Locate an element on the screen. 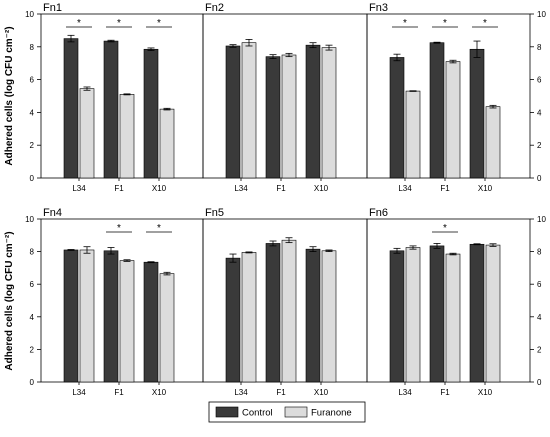 The image size is (550, 437). panel-fn4-bar-furanone-f1 is located at coordinates (127, 321).